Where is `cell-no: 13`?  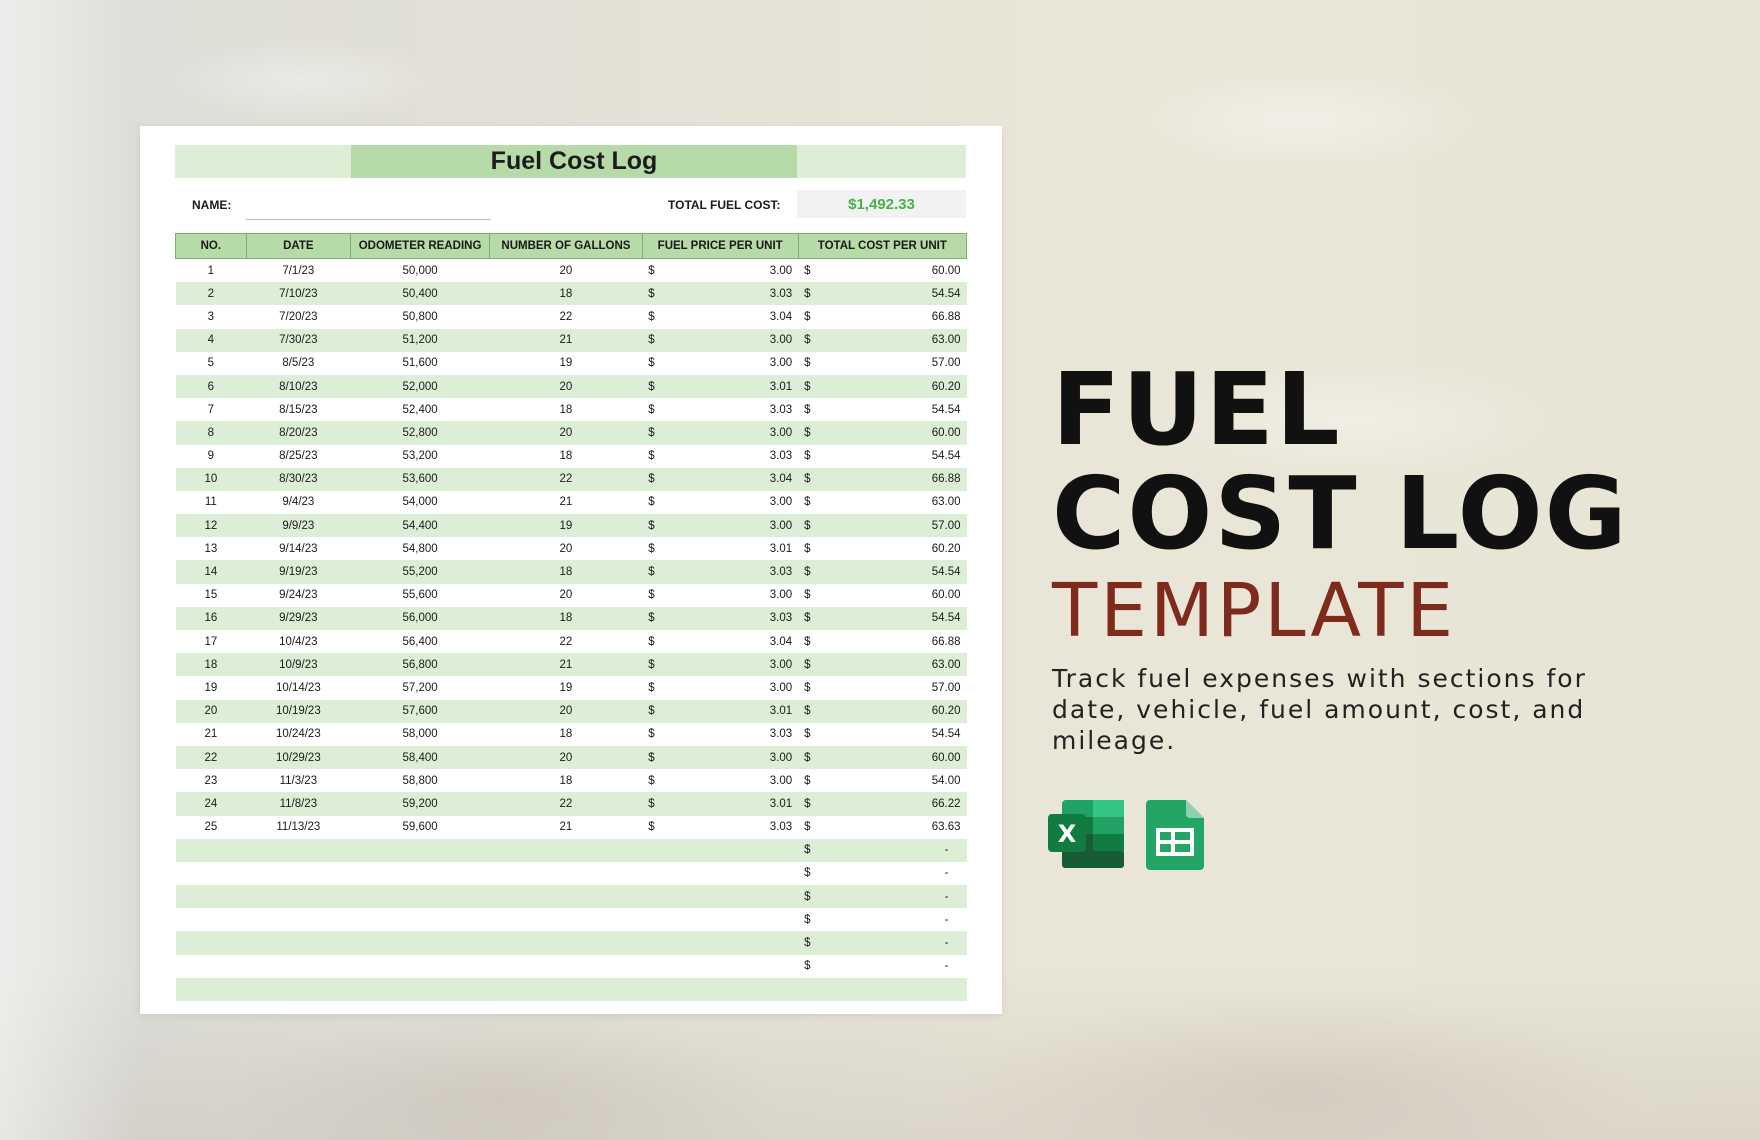 cell-no: 13 is located at coordinates (211, 549).